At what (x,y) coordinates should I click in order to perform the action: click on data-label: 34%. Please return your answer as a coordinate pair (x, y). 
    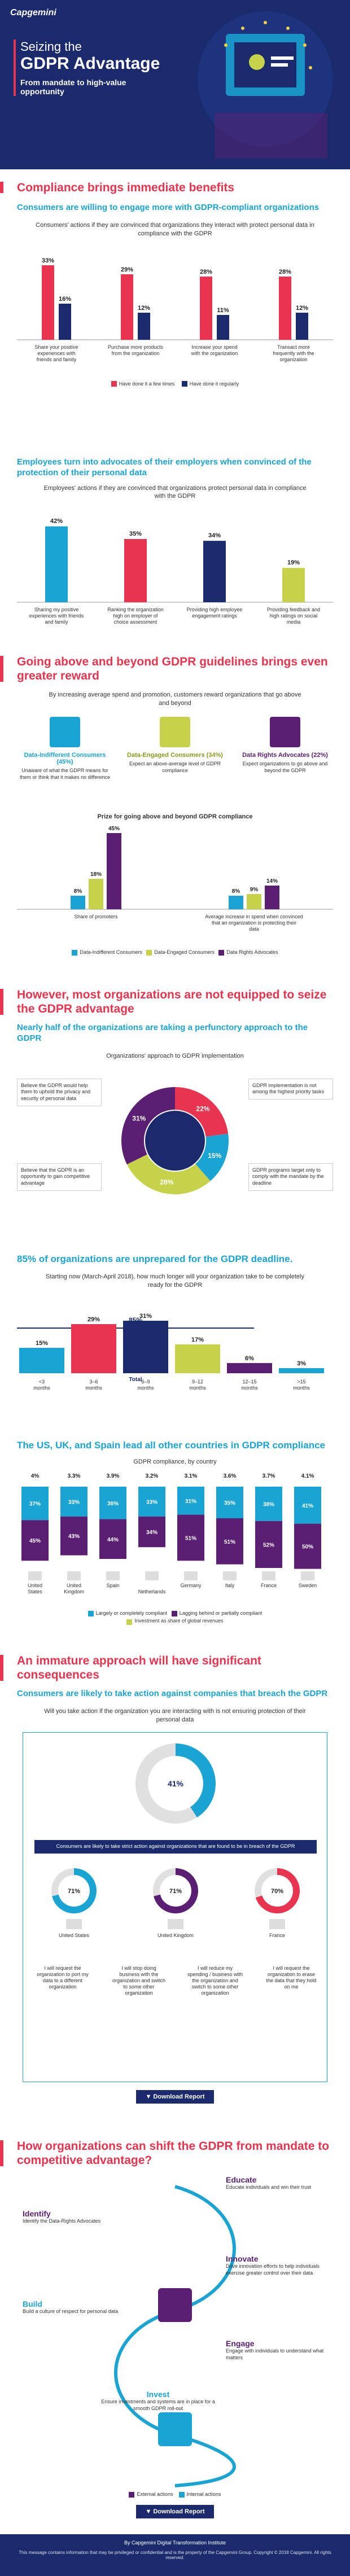
    Looking at the image, I should click on (214, 535).